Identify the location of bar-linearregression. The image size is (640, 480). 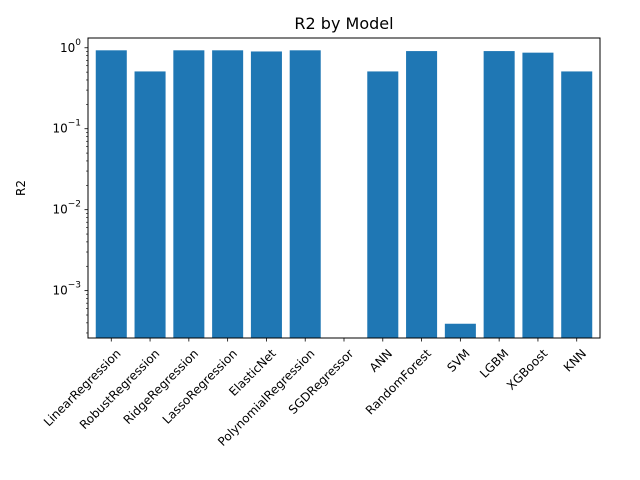
(111, 194).